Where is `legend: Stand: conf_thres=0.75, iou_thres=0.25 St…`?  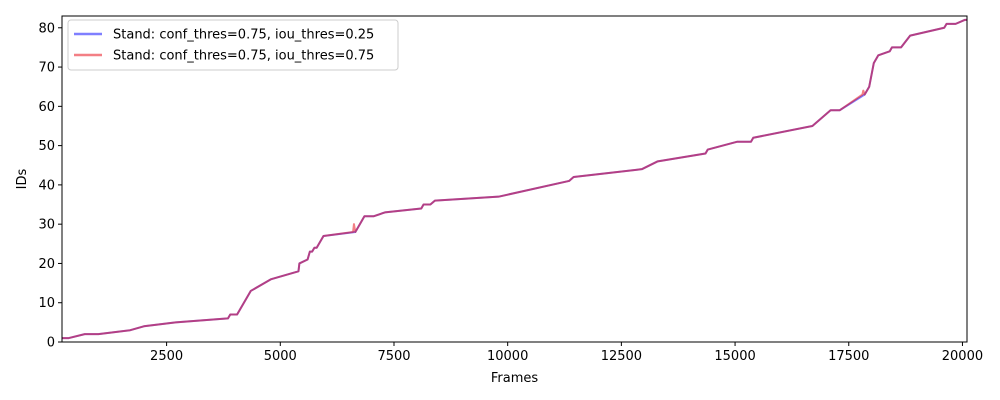 legend: Stand: conf_thres=0.75, iou_thres=0.25 St… is located at coordinates (233, 45).